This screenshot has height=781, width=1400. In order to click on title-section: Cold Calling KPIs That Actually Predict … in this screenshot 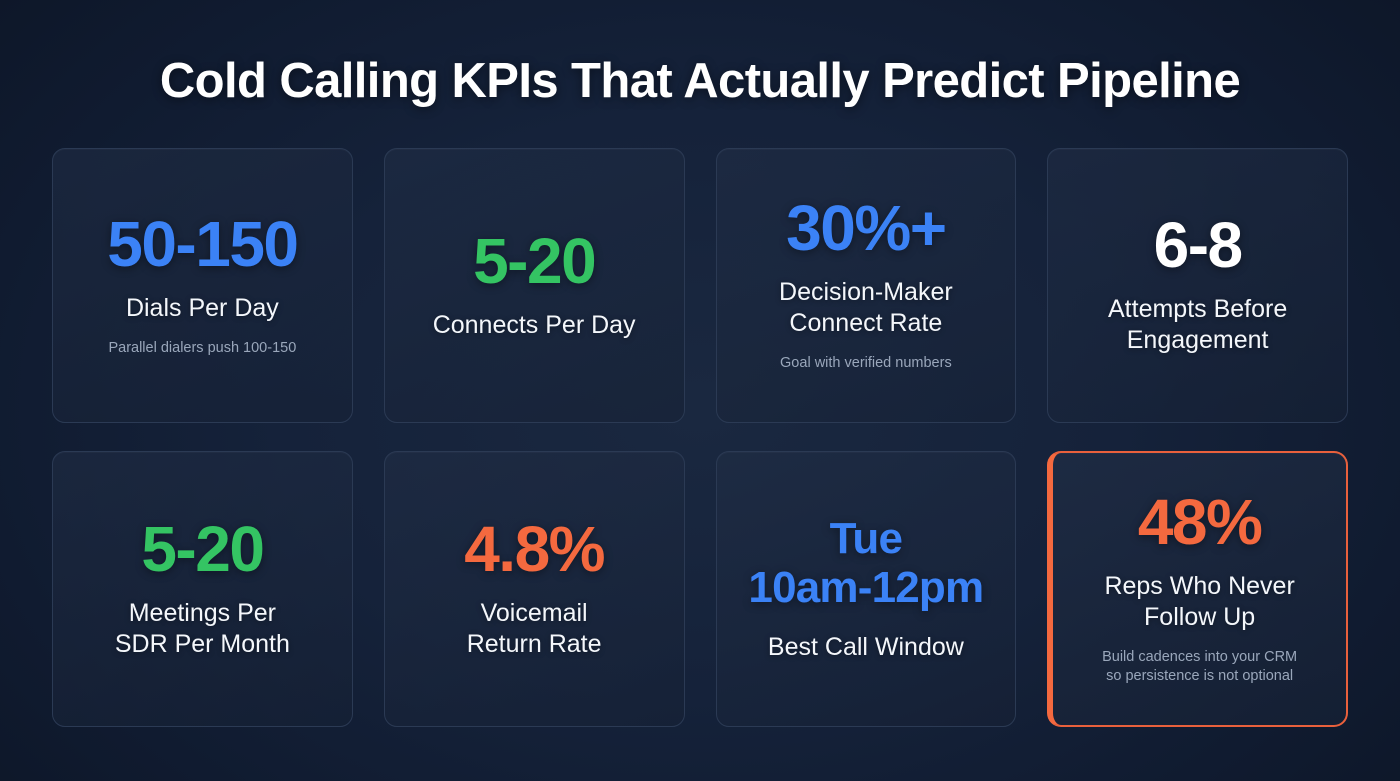, I will do `click(700, 84)`.